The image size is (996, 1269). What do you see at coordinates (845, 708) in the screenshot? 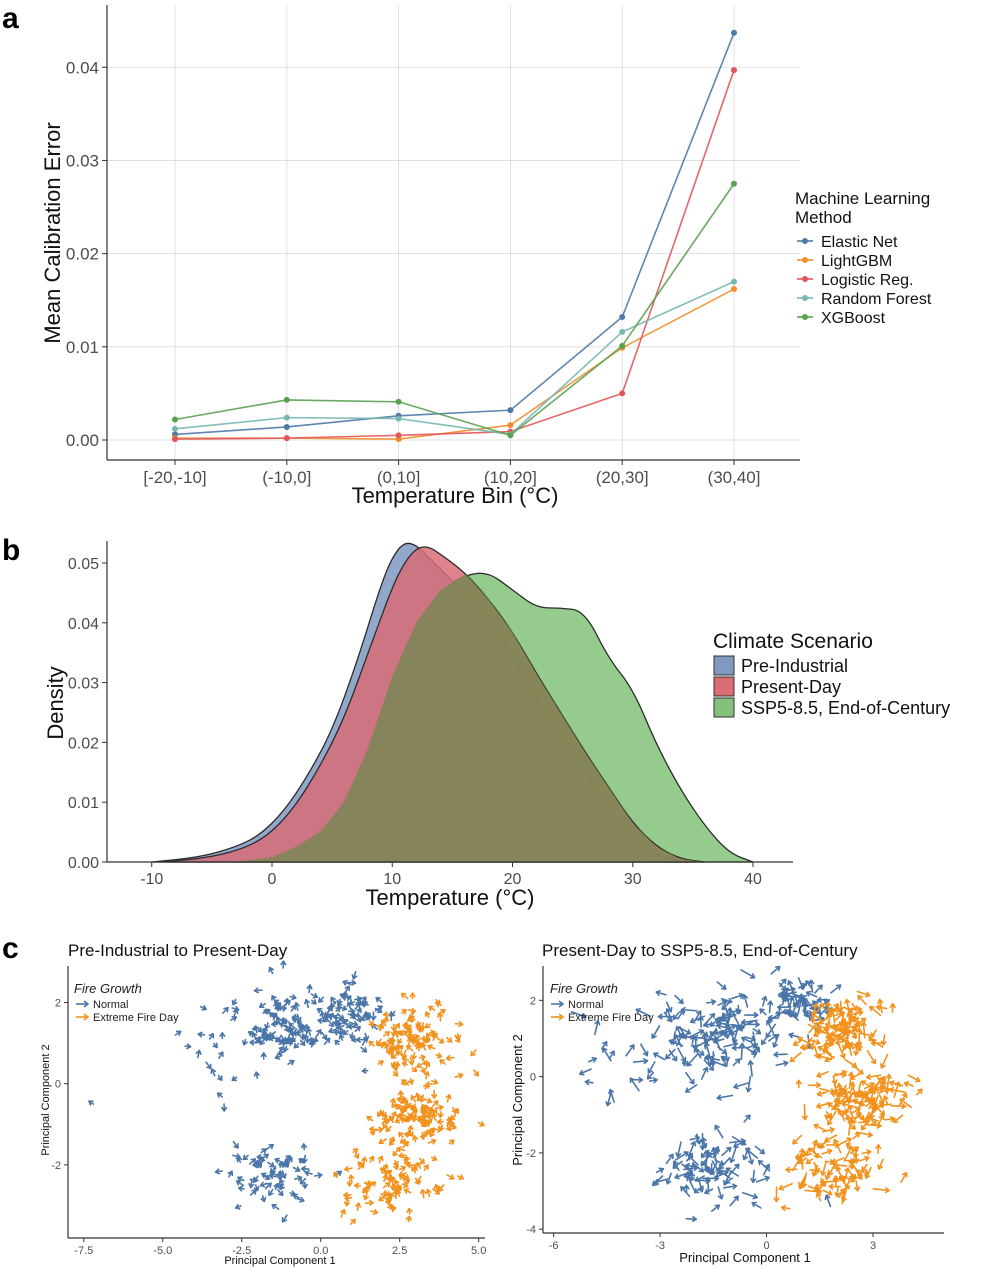
I see `legend-entry-label: SSP5-8.5, End-of-Century` at bounding box center [845, 708].